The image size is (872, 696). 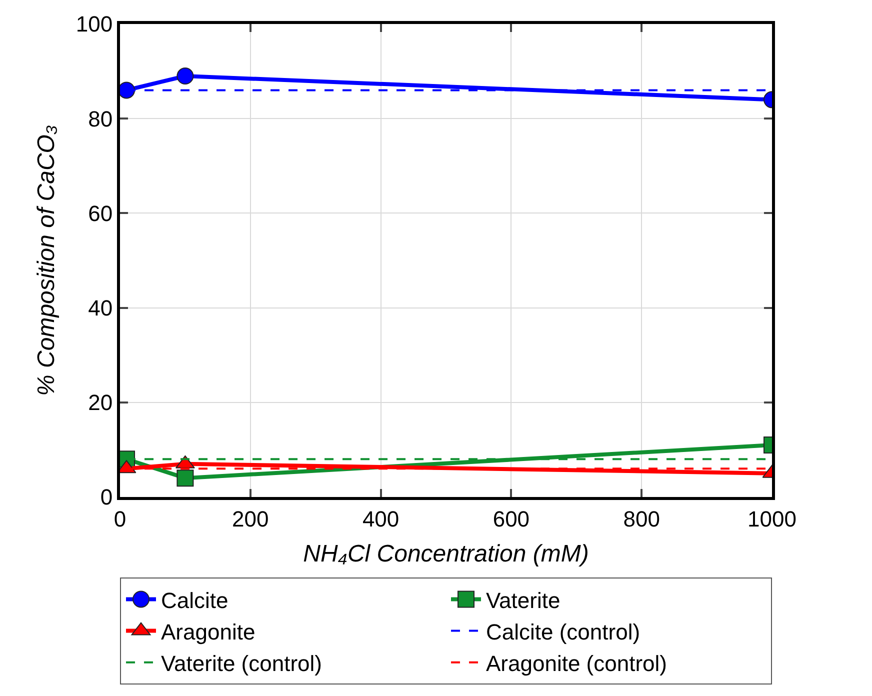 What do you see at coordinates (523, 600) in the screenshot?
I see `legend-label: Vaterite` at bounding box center [523, 600].